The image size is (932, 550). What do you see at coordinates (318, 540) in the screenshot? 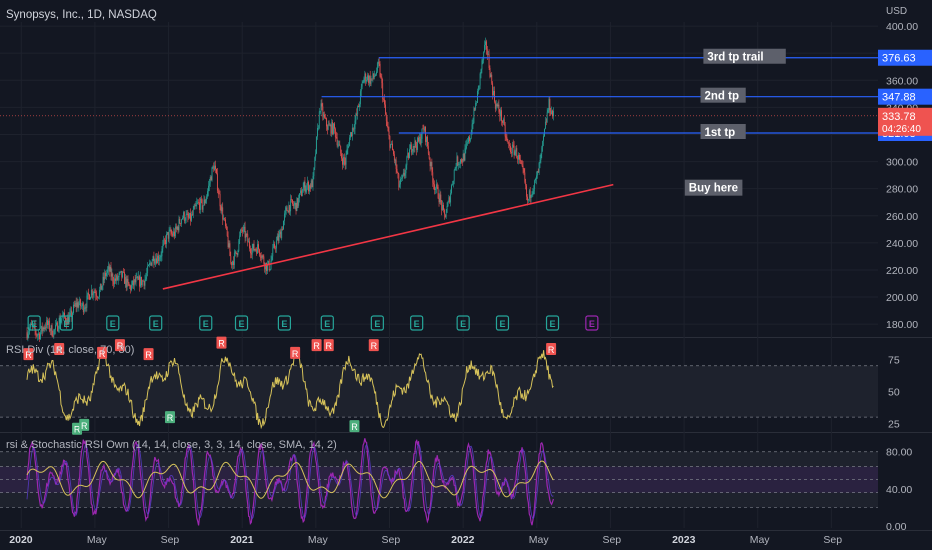
I see `time-tick-label: May` at bounding box center [318, 540].